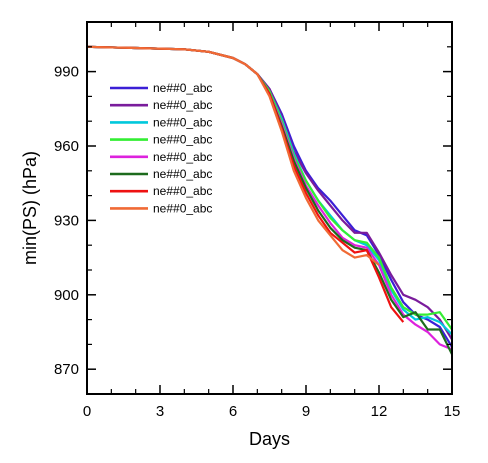 Image resolution: width=488 pixels, height=463 pixels. What do you see at coordinates (66, 369) in the screenshot?
I see `y-tick-label: 870` at bounding box center [66, 369].